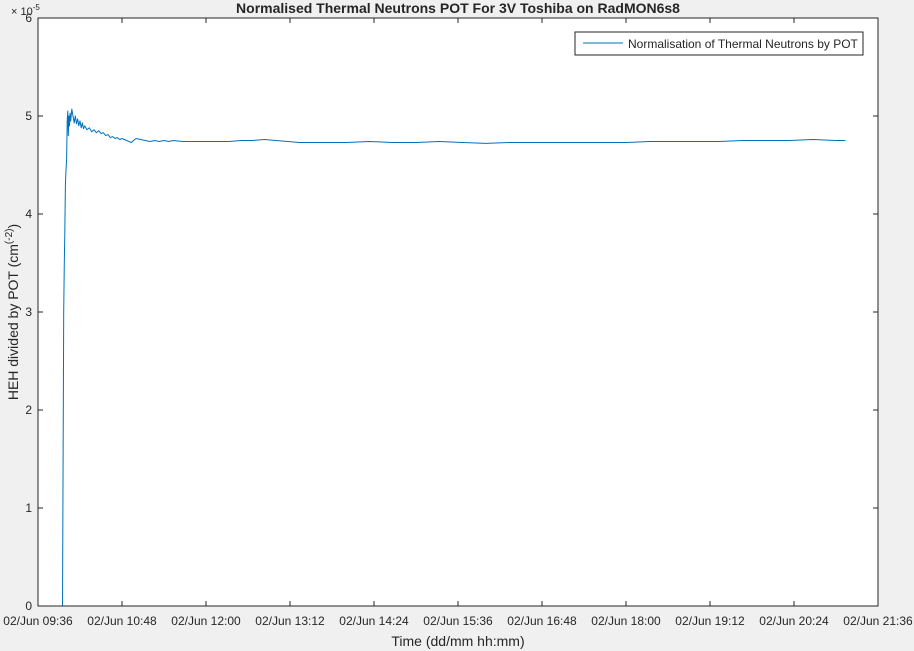 The image size is (914, 651). What do you see at coordinates (9, 236) in the screenshot?
I see `y-axis-label-superscript: (-2)` at bounding box center [9, 236].